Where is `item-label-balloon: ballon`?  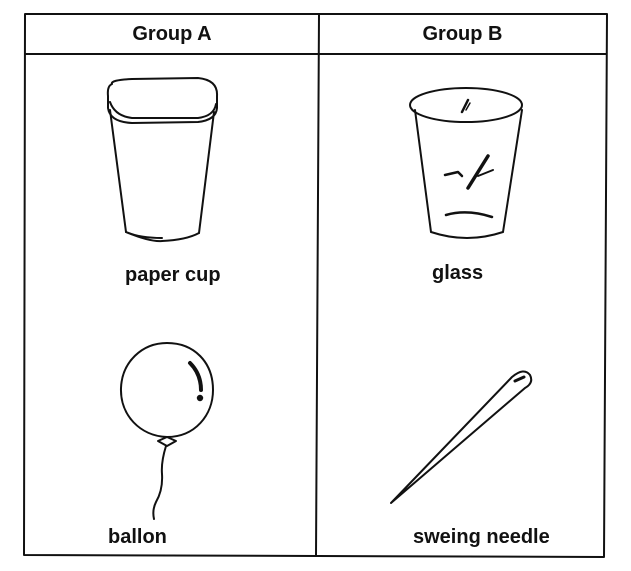 item-label-balloon: ballon is located at coordinates (137, 537).